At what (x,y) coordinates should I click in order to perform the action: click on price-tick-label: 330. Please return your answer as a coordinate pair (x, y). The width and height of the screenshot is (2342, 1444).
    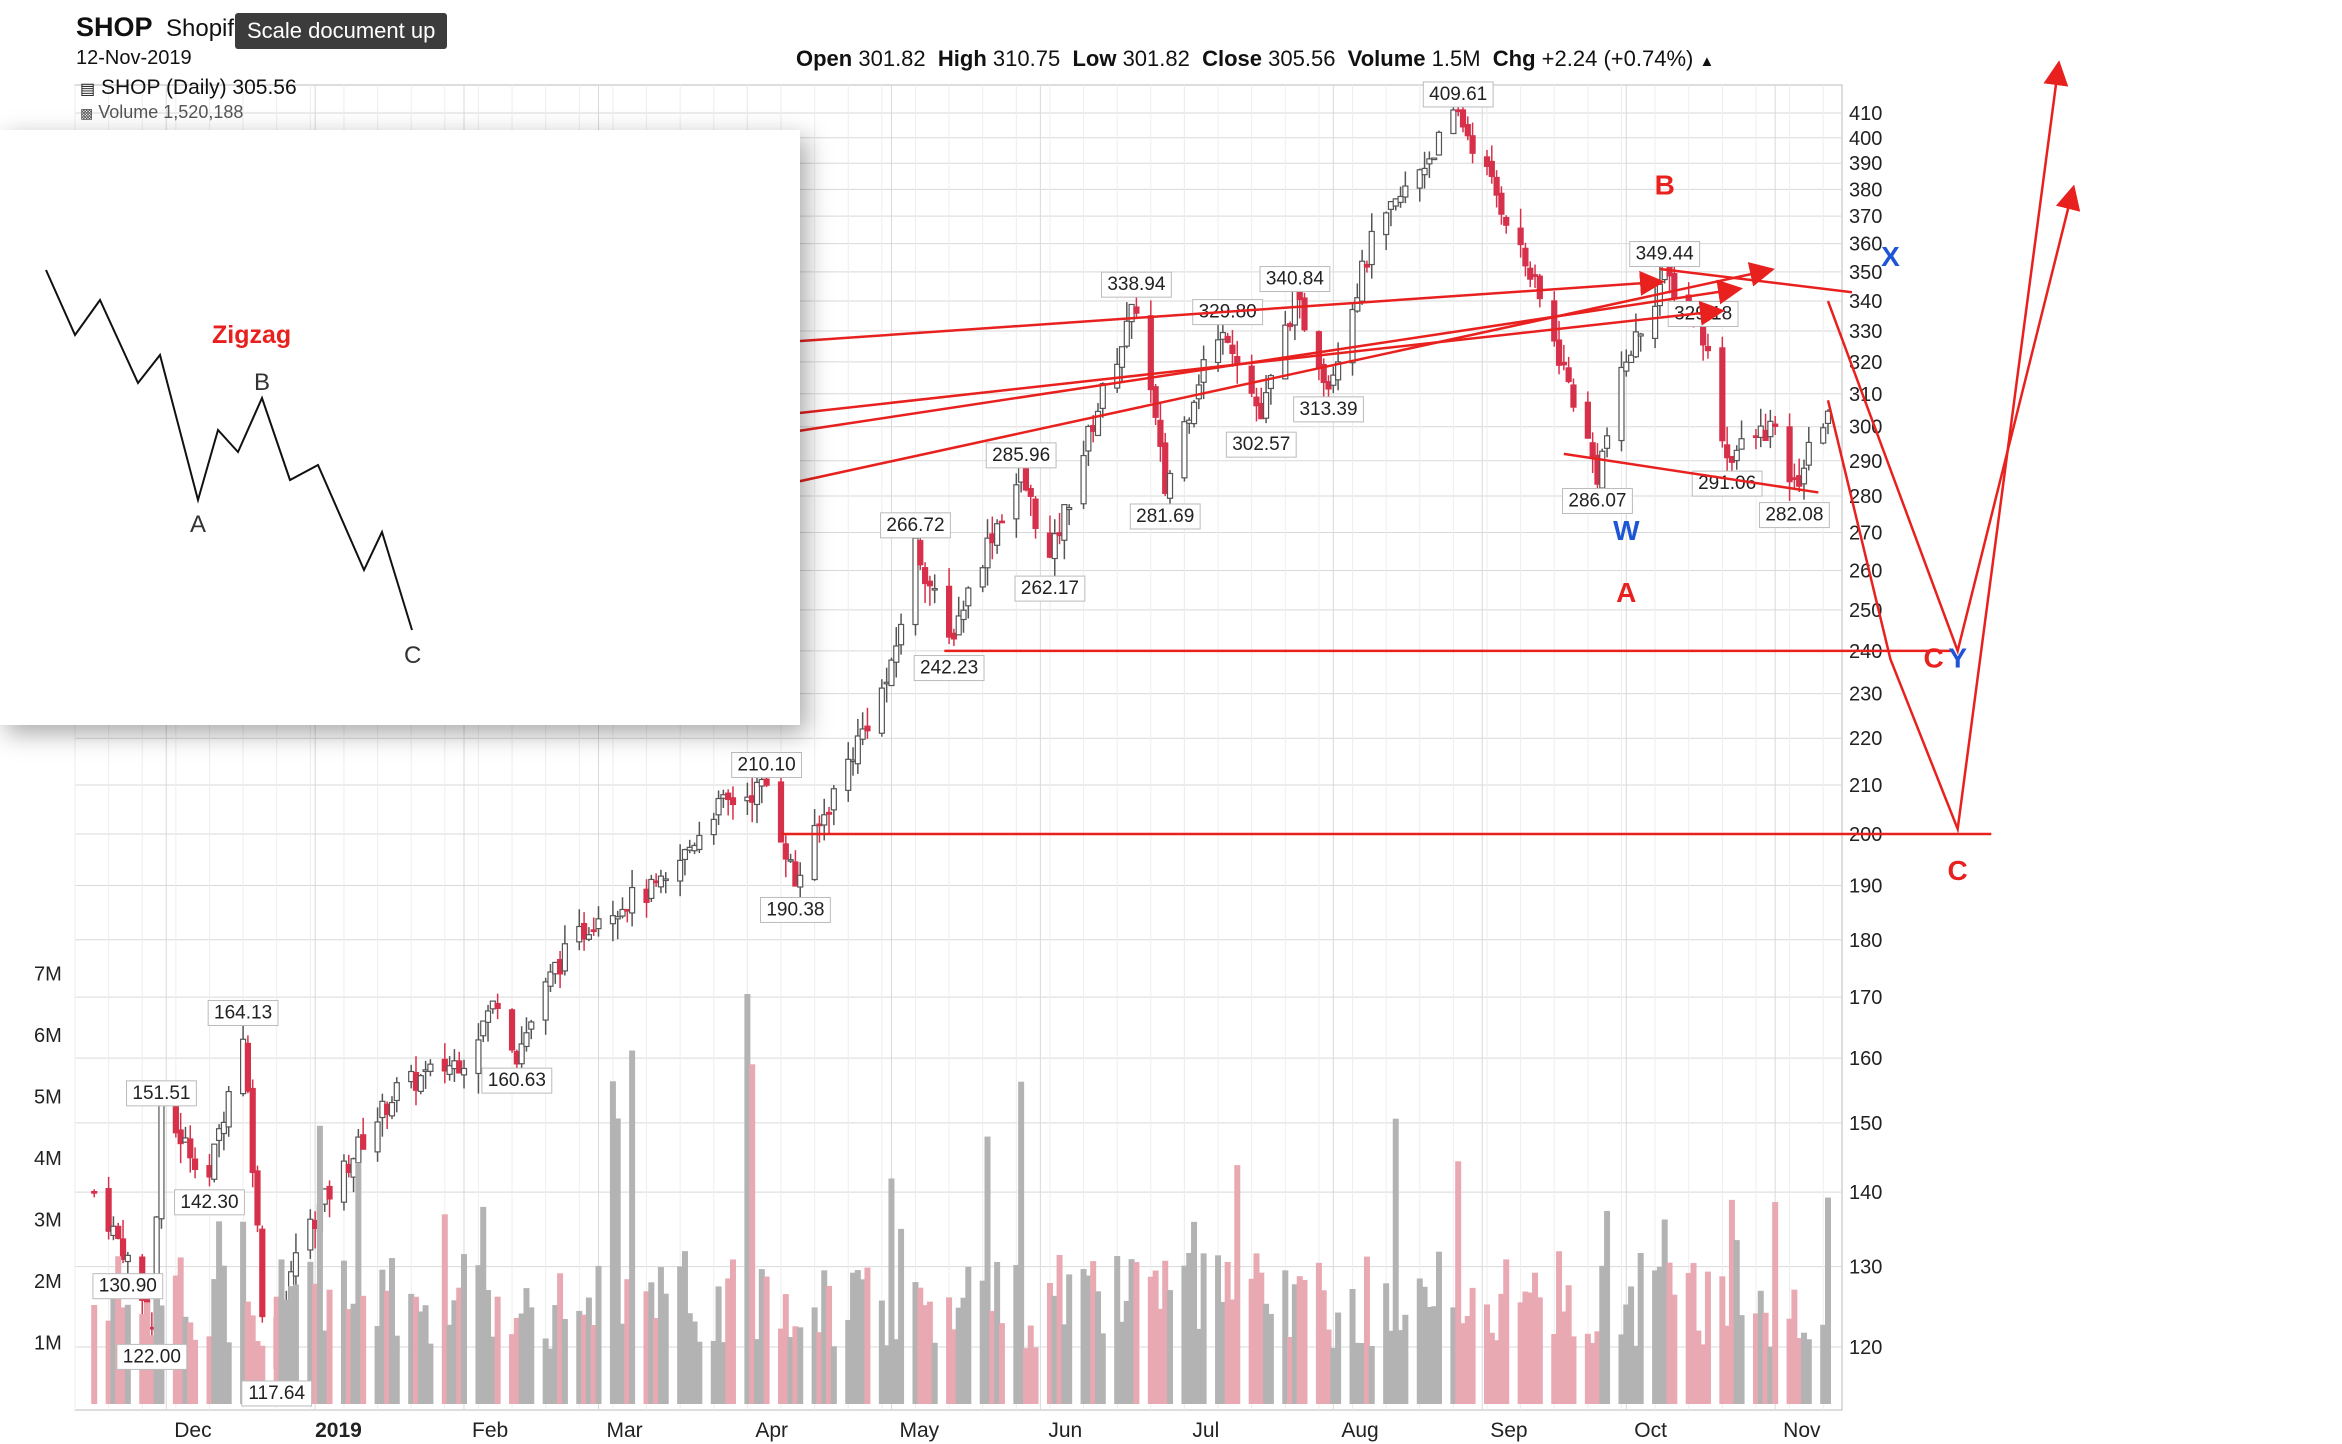
    Looking at the image, I should click on (1865, 332).